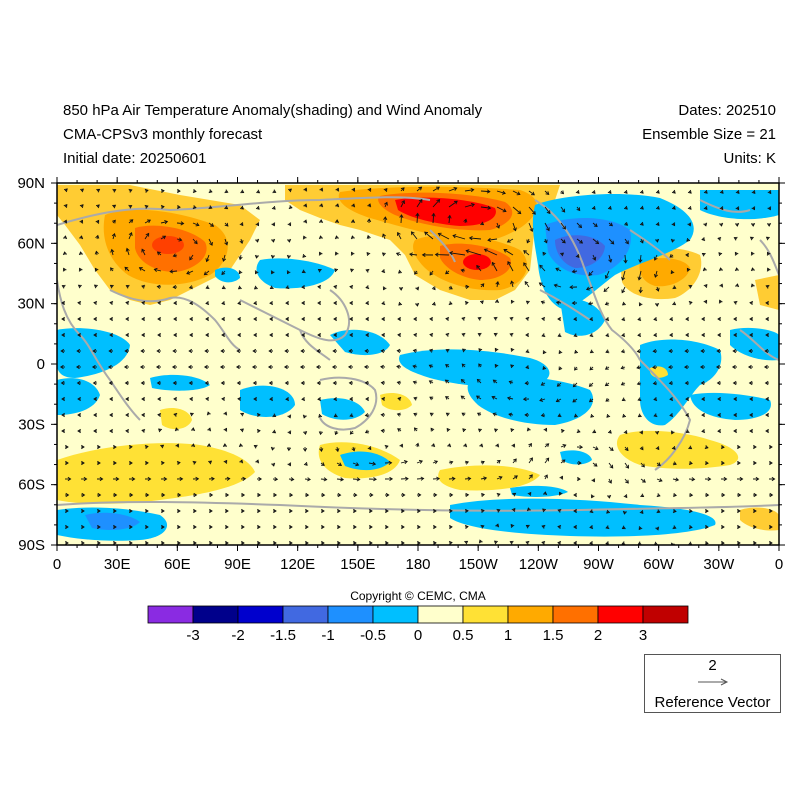 This screenshot has width=800, height=800. What do you see at coordinates (135, 158) in the screenshot?
I see `initial-date-text: Initial date: 20250601` at bounding box center [135, 158].